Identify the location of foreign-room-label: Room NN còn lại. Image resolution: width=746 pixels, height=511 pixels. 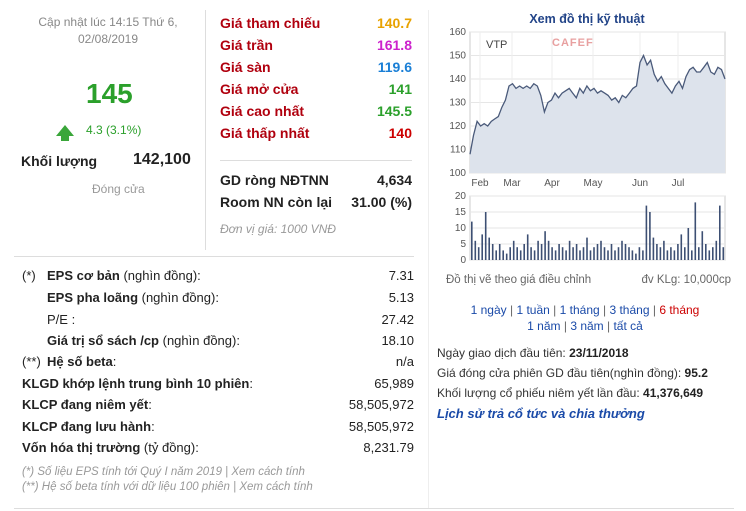
(276, 202).